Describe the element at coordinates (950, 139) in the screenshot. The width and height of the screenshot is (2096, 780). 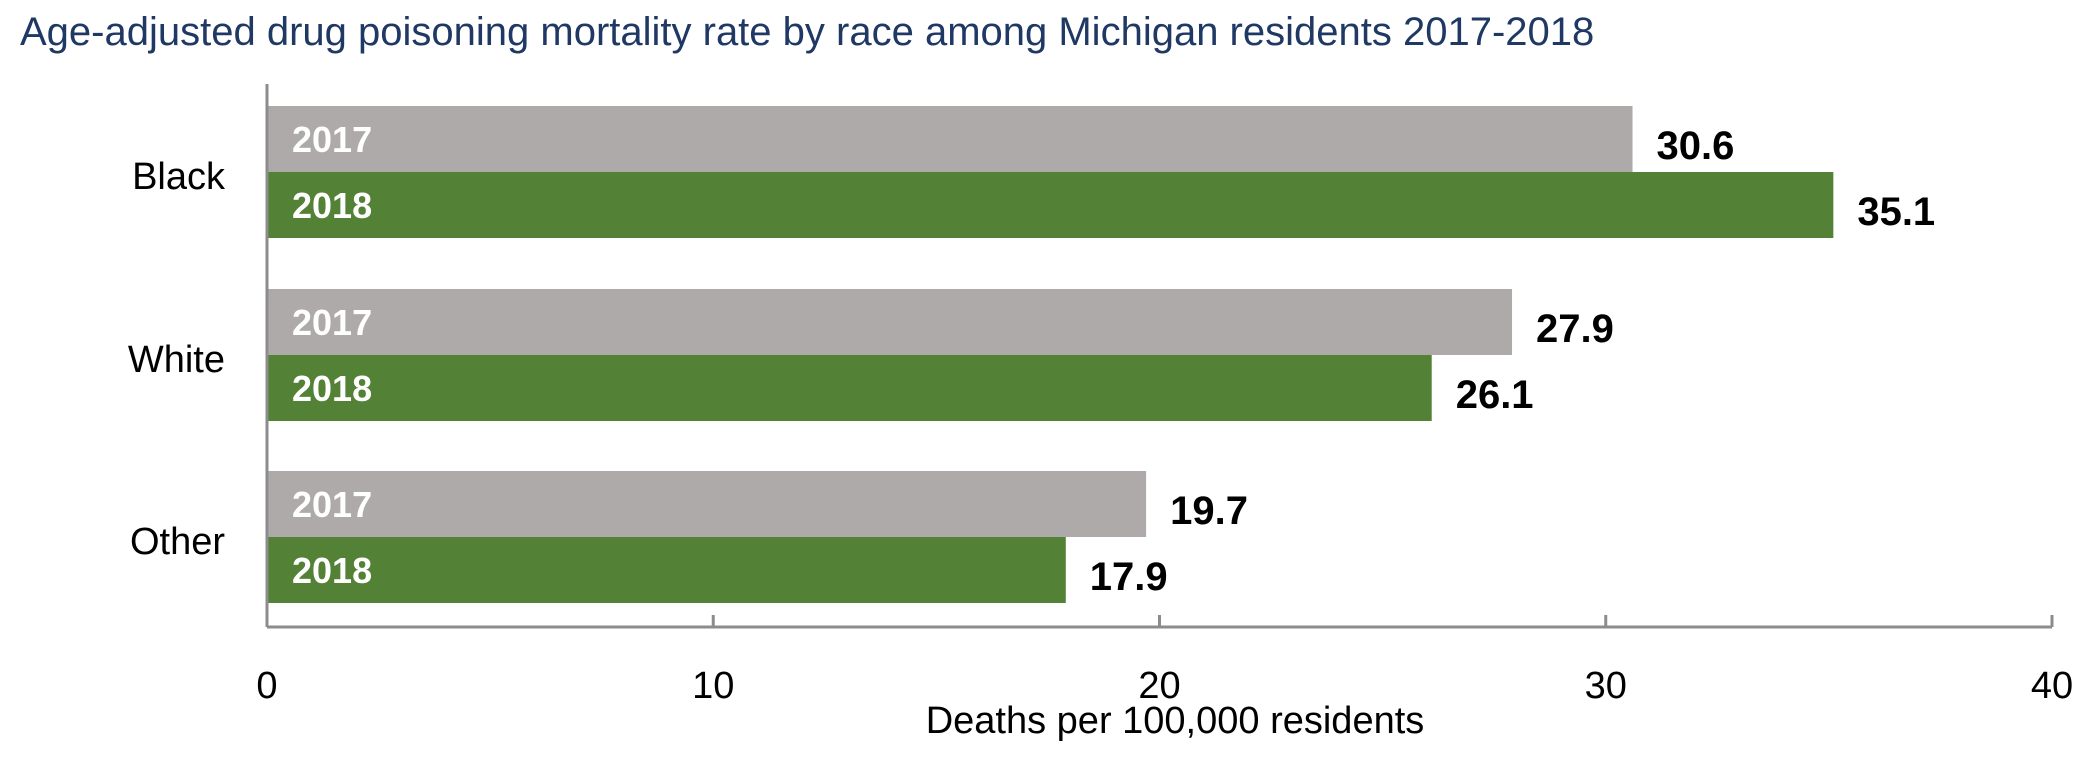
I see `bar-black-2017` at that location.